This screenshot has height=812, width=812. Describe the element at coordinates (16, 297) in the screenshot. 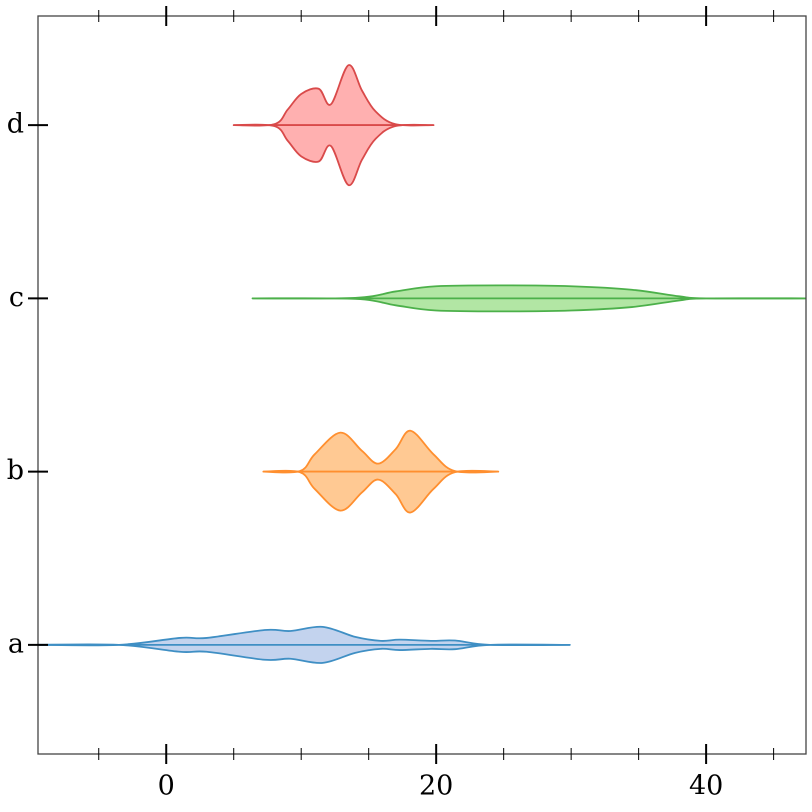

I see `y-tick-label: c` at that location.